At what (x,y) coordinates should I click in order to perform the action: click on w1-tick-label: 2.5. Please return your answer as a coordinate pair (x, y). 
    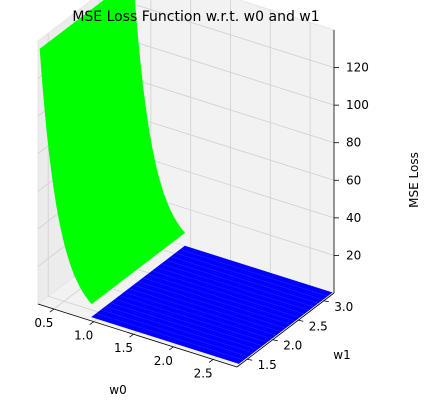
    Looking at the image, I should click on (318, 326).